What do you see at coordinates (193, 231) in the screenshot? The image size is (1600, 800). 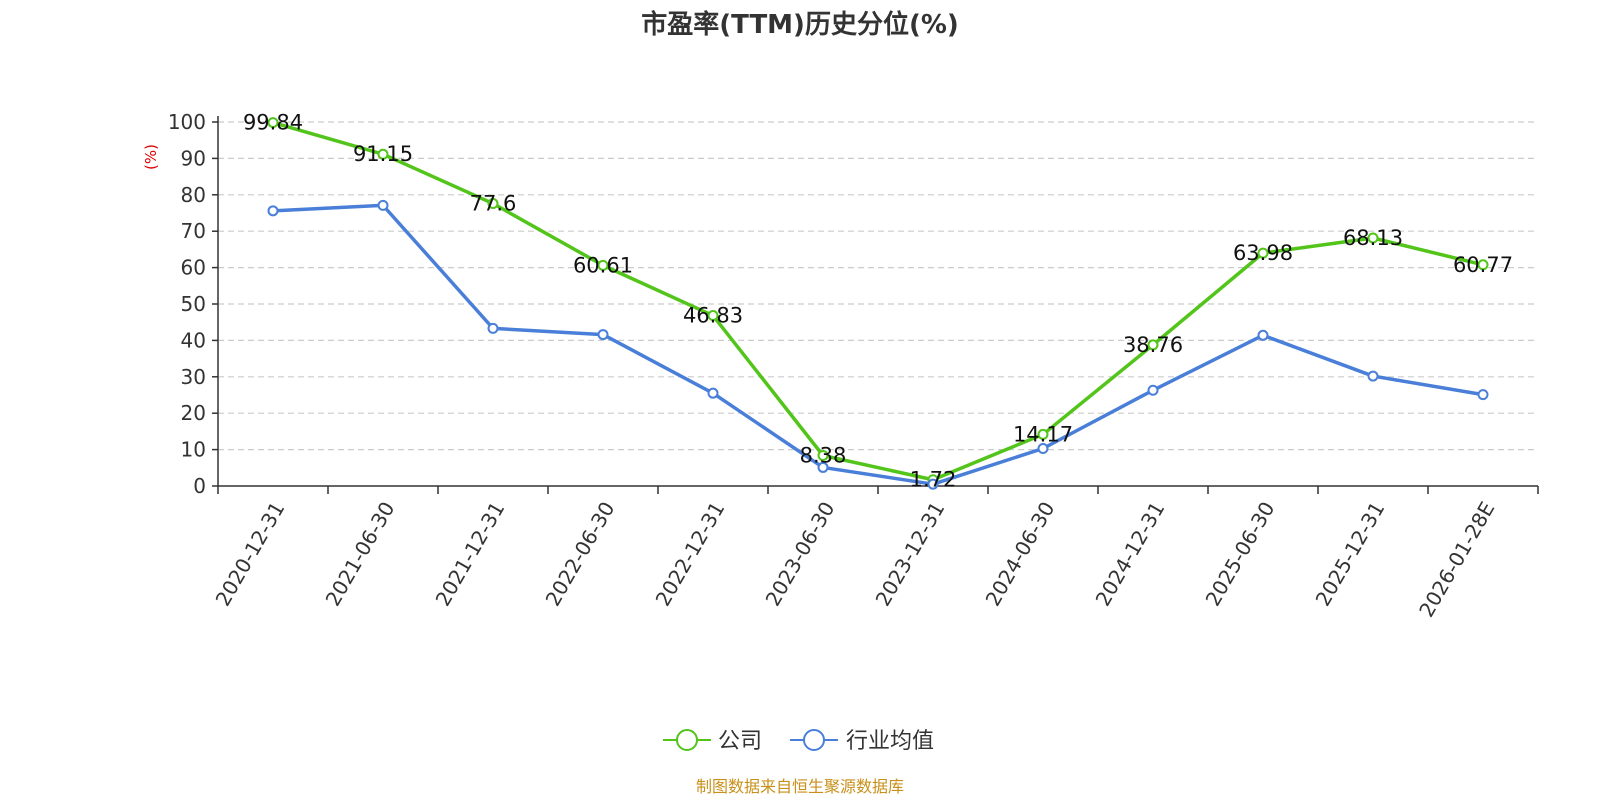 I see `y-tick-label: 70` at bounding box center [193, 231].